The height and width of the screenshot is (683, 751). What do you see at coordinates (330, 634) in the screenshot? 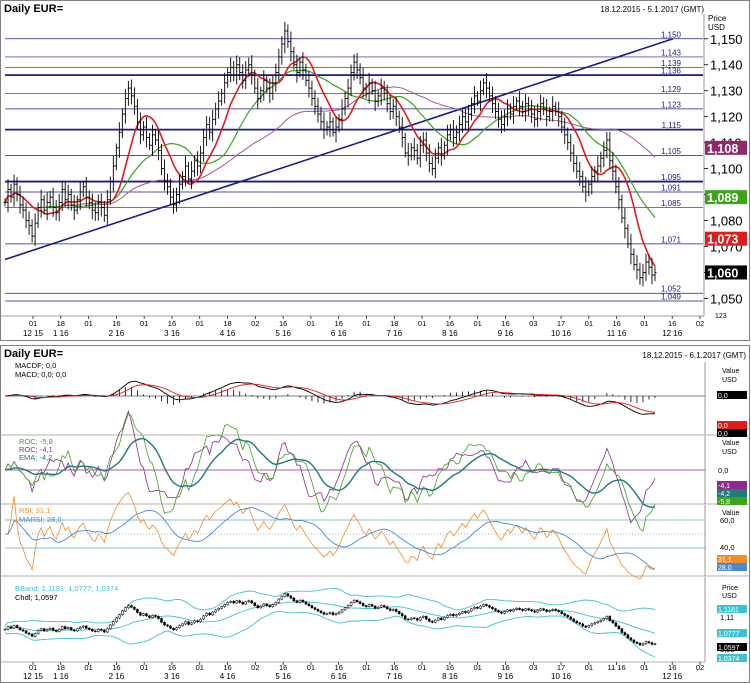
I see `bband-lower-line` at bounding box center [330, 634].